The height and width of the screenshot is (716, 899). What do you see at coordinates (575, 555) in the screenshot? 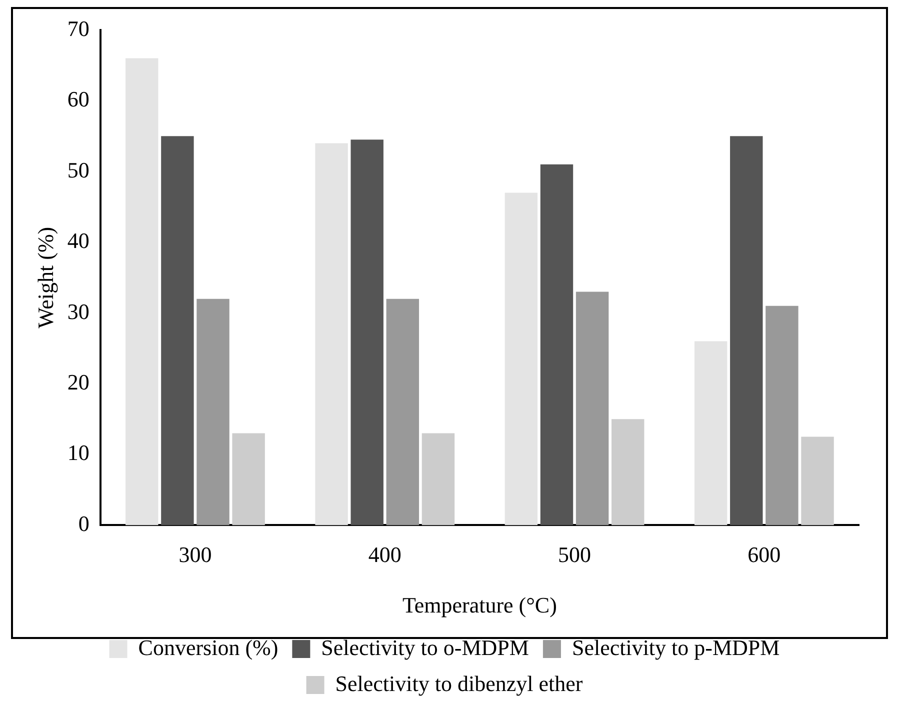
I see `x-tick-label: 500` at bounding box center [575, 555].